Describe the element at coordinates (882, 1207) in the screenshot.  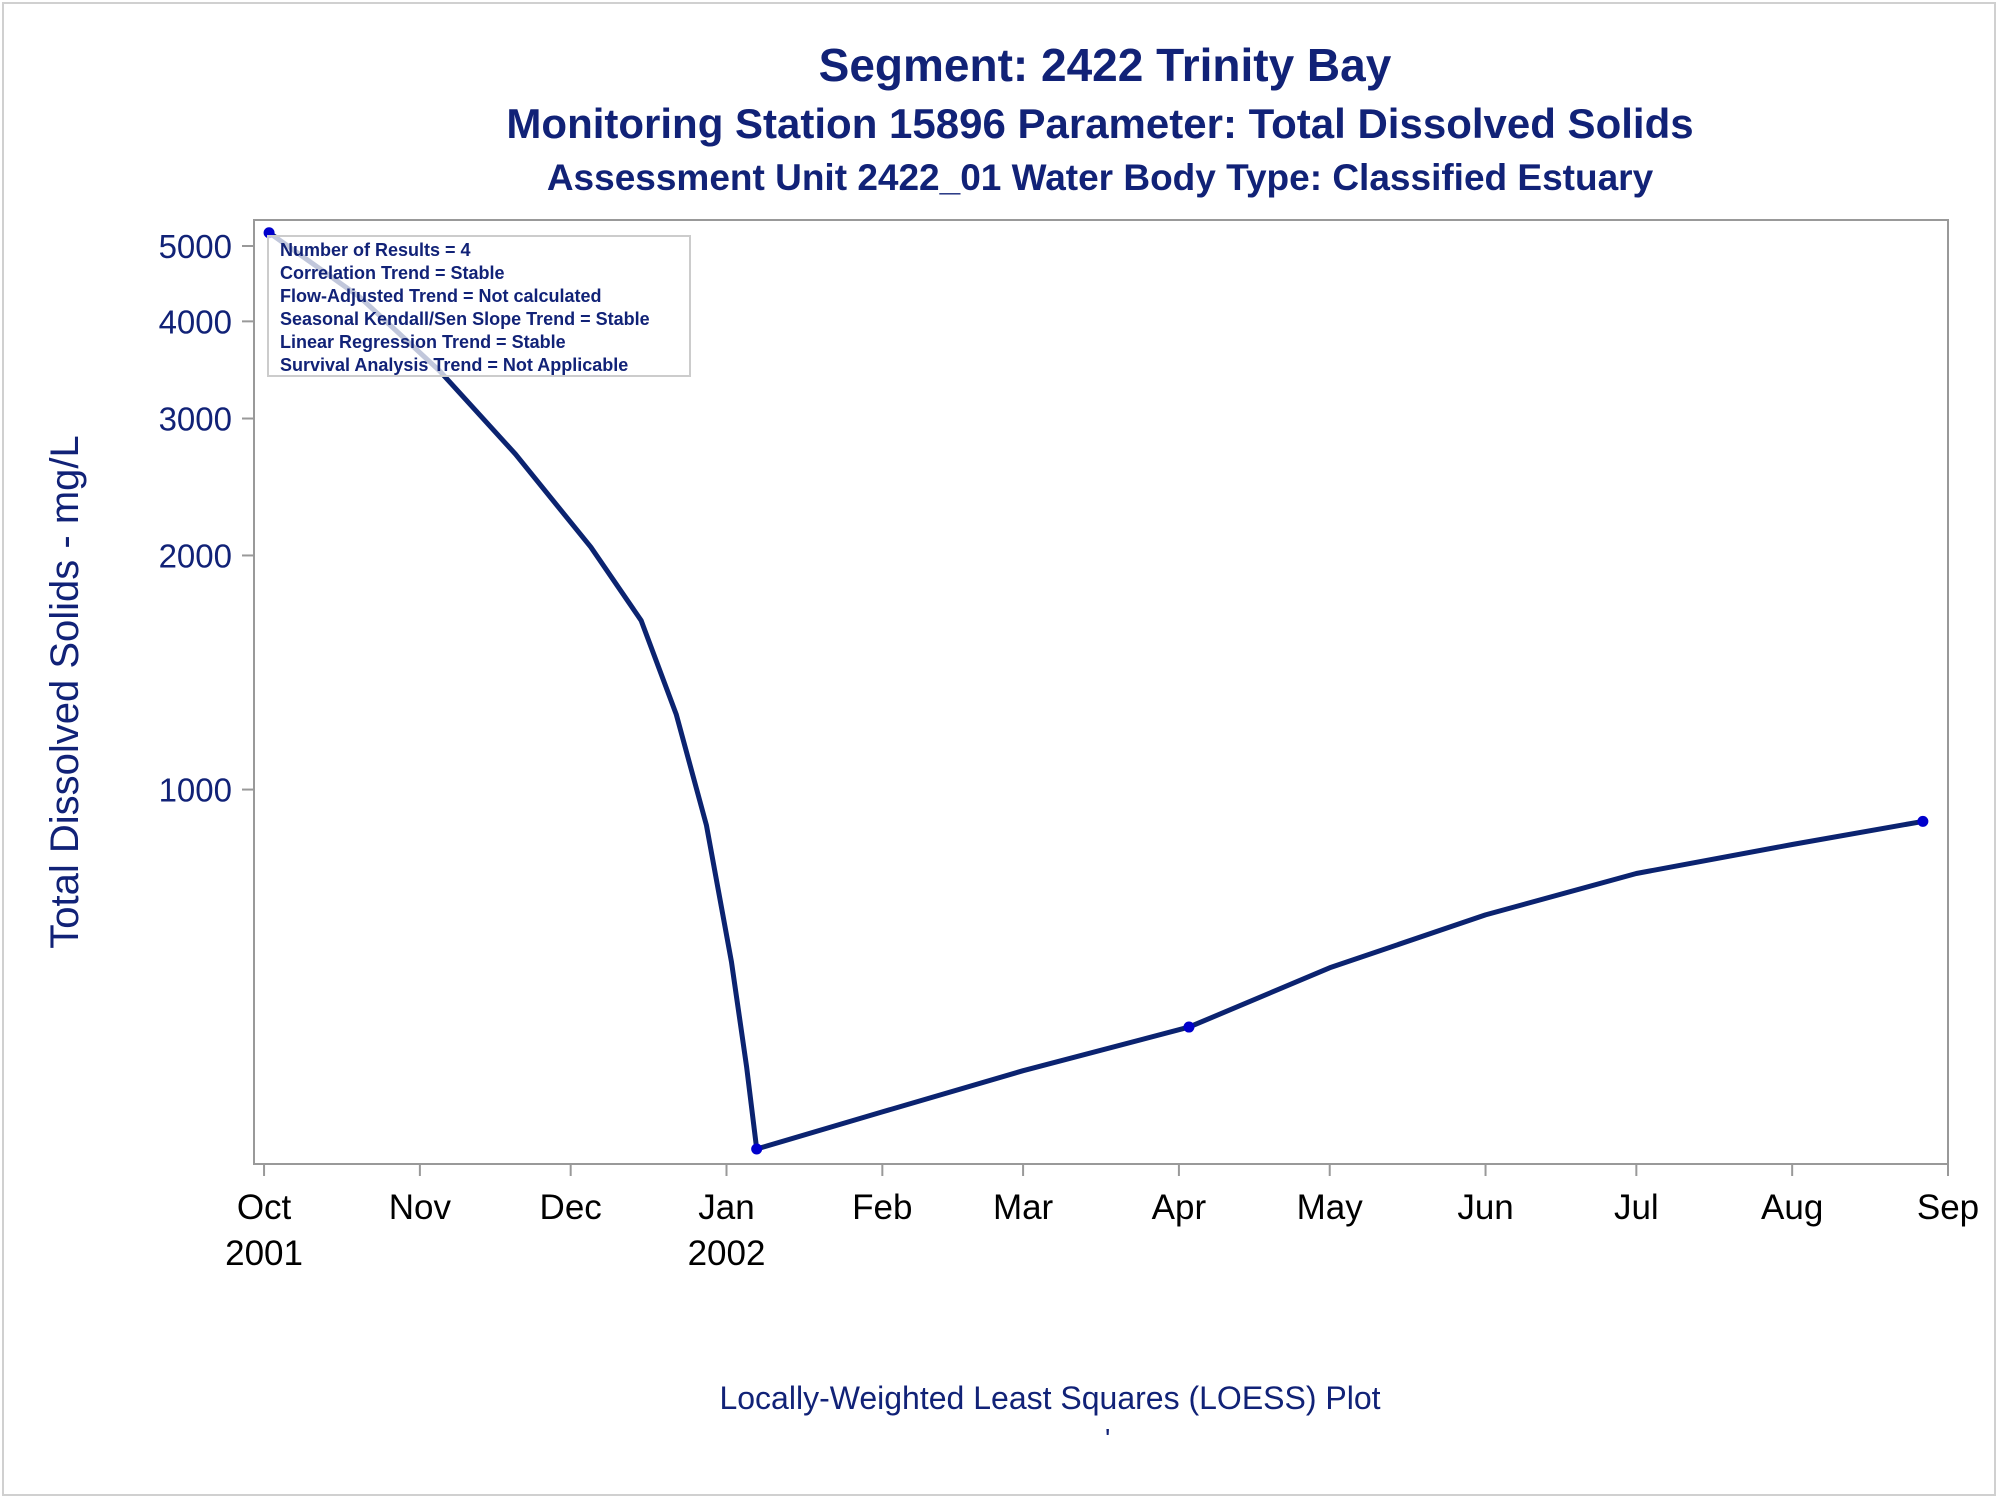
I see `x-tick-label: Feb` at that location.